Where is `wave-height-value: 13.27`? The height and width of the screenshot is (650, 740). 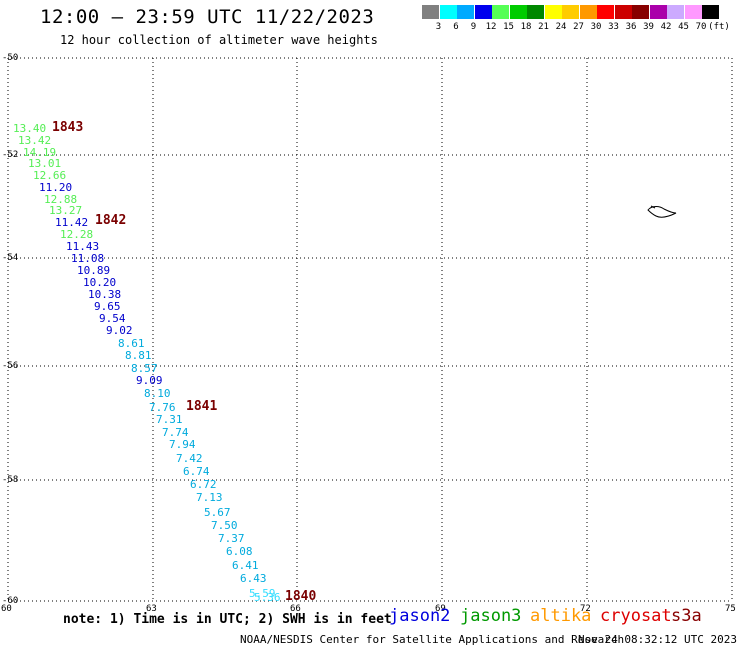 wave-height-value: 13.27 is located at coordinates (66, 210).